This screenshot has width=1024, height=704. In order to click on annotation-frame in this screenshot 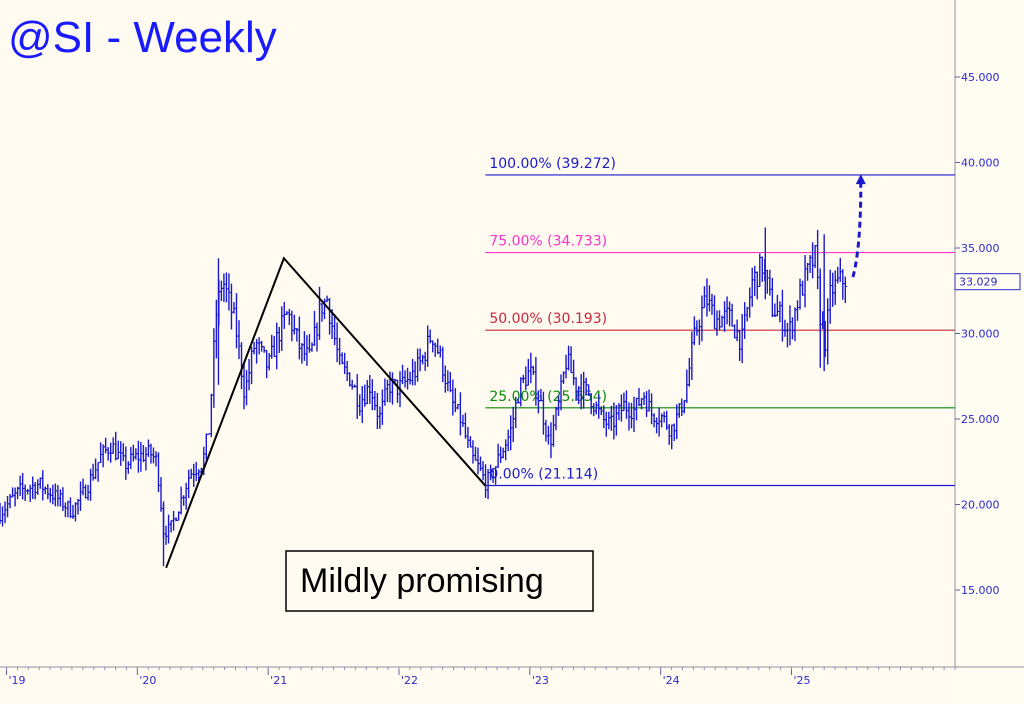, I will do `click(439, 581)`.